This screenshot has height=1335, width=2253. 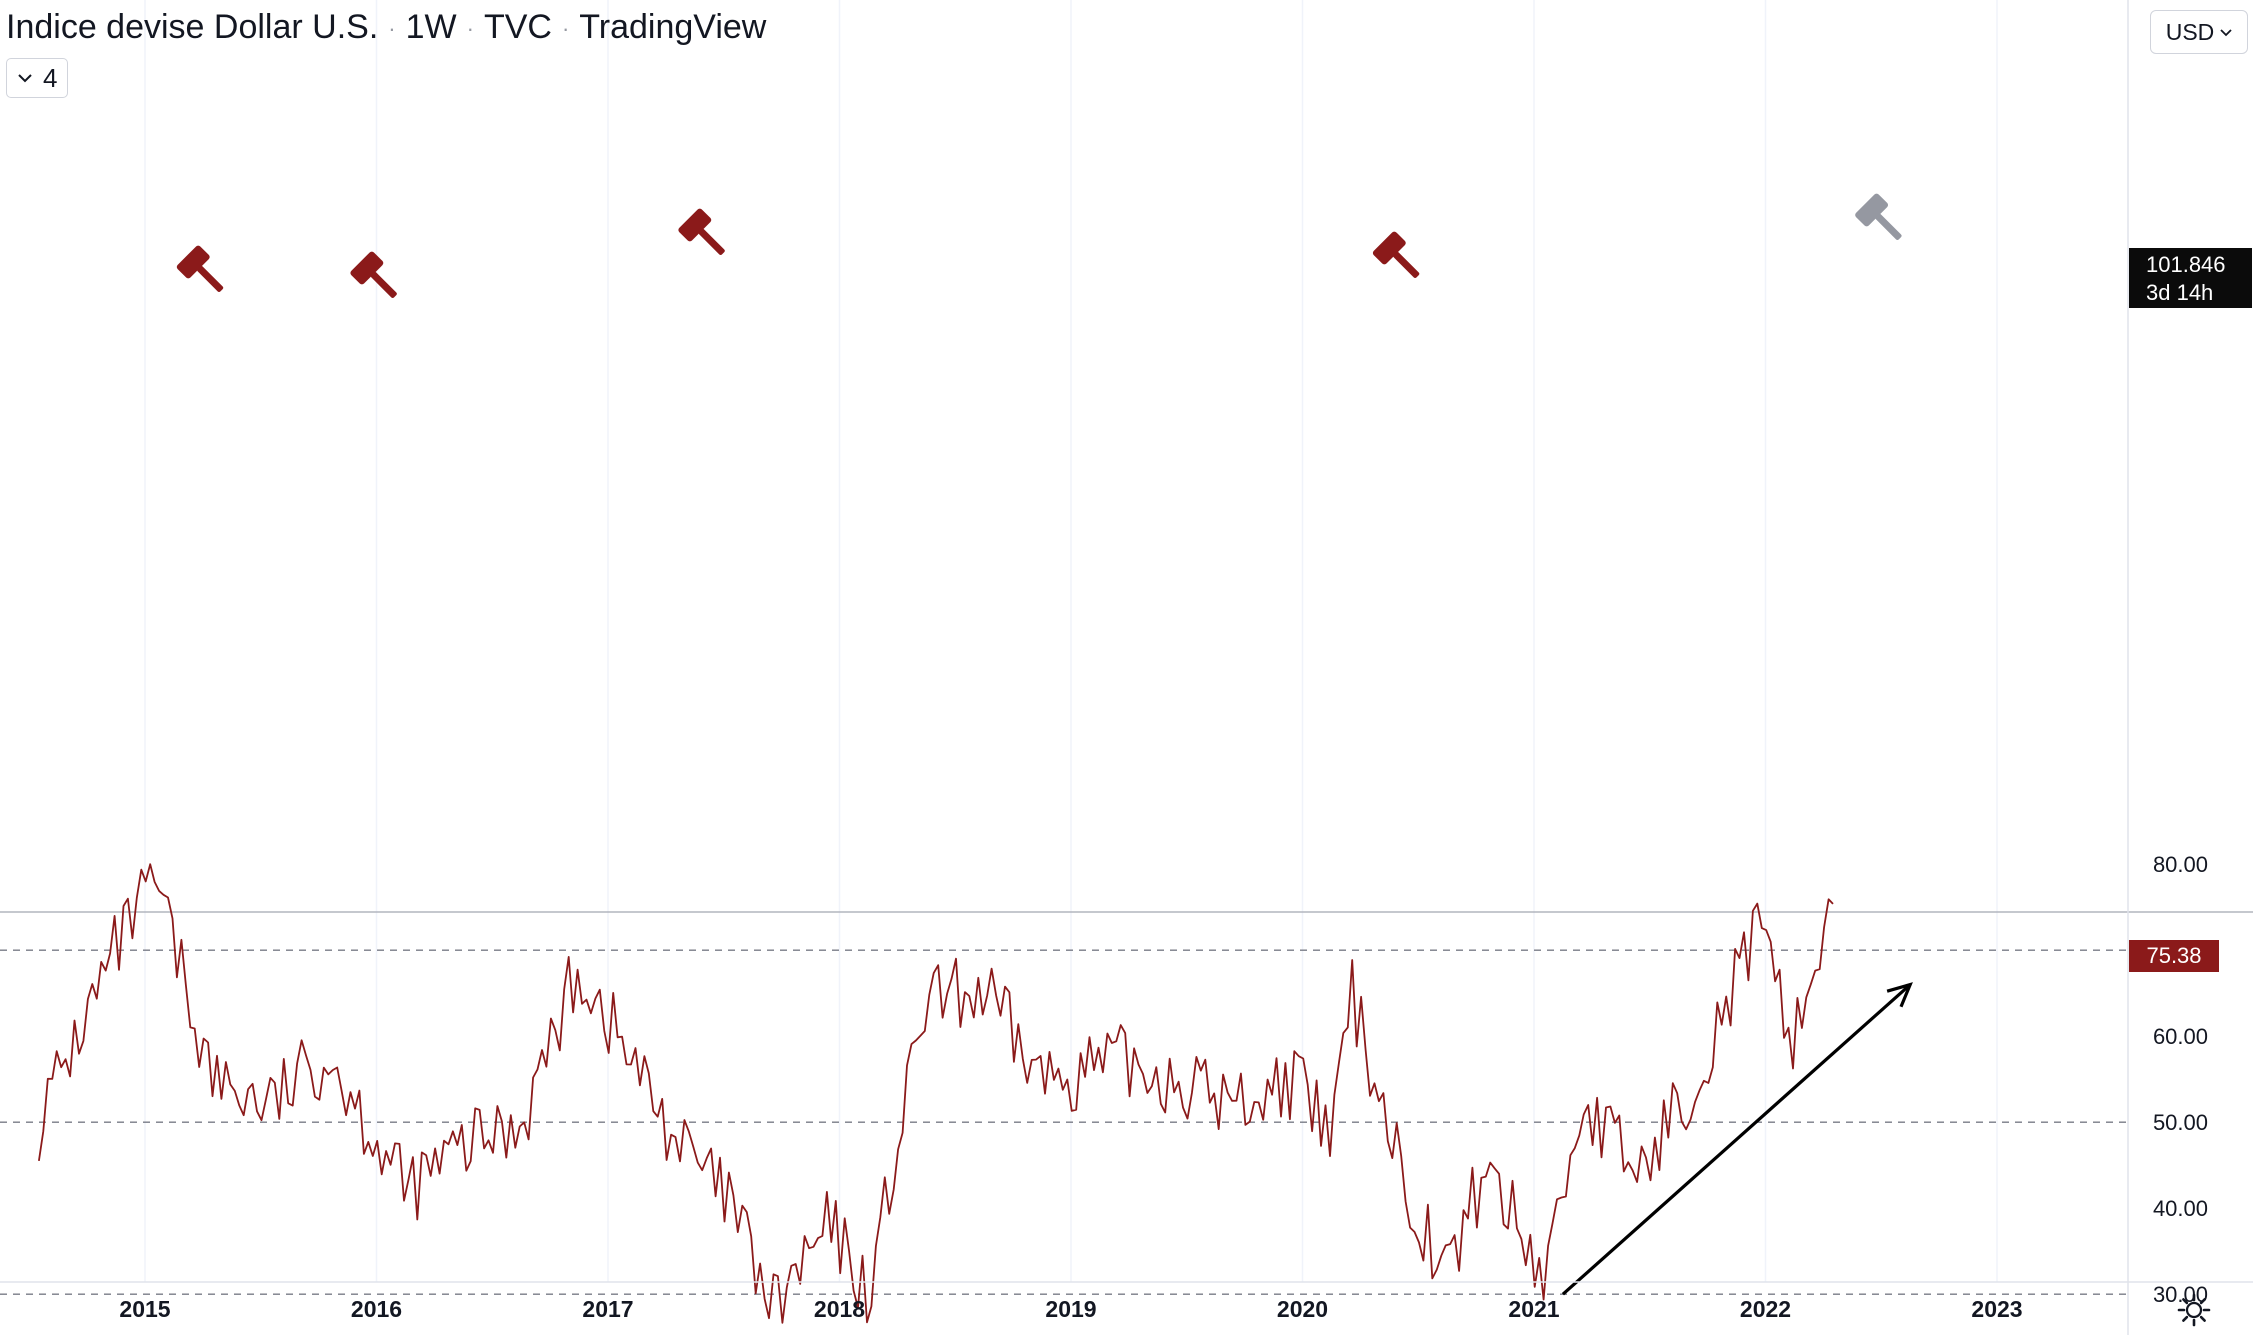 What do you see at coordinates (1765, 1309) in the screenshot?
I see `time-tick-label: 2022` at bounding box center [1765, 1309].